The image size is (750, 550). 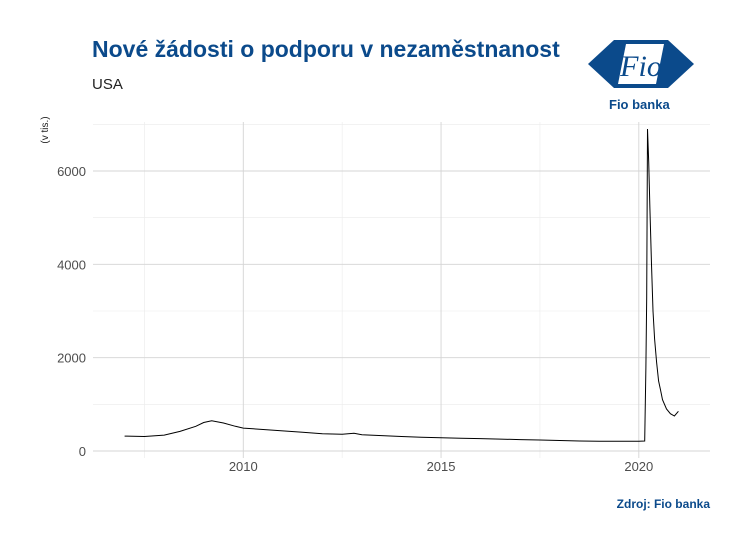 I want to click on x-axis-ticks: 2010 2015 2020, so click(x=441, y=466).